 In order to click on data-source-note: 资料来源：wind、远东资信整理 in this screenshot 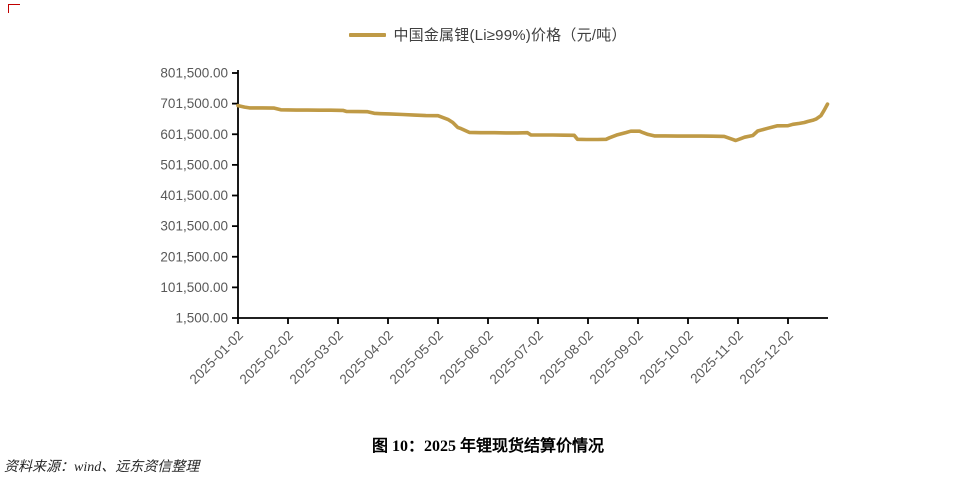, I will do `click(102, 467)`.